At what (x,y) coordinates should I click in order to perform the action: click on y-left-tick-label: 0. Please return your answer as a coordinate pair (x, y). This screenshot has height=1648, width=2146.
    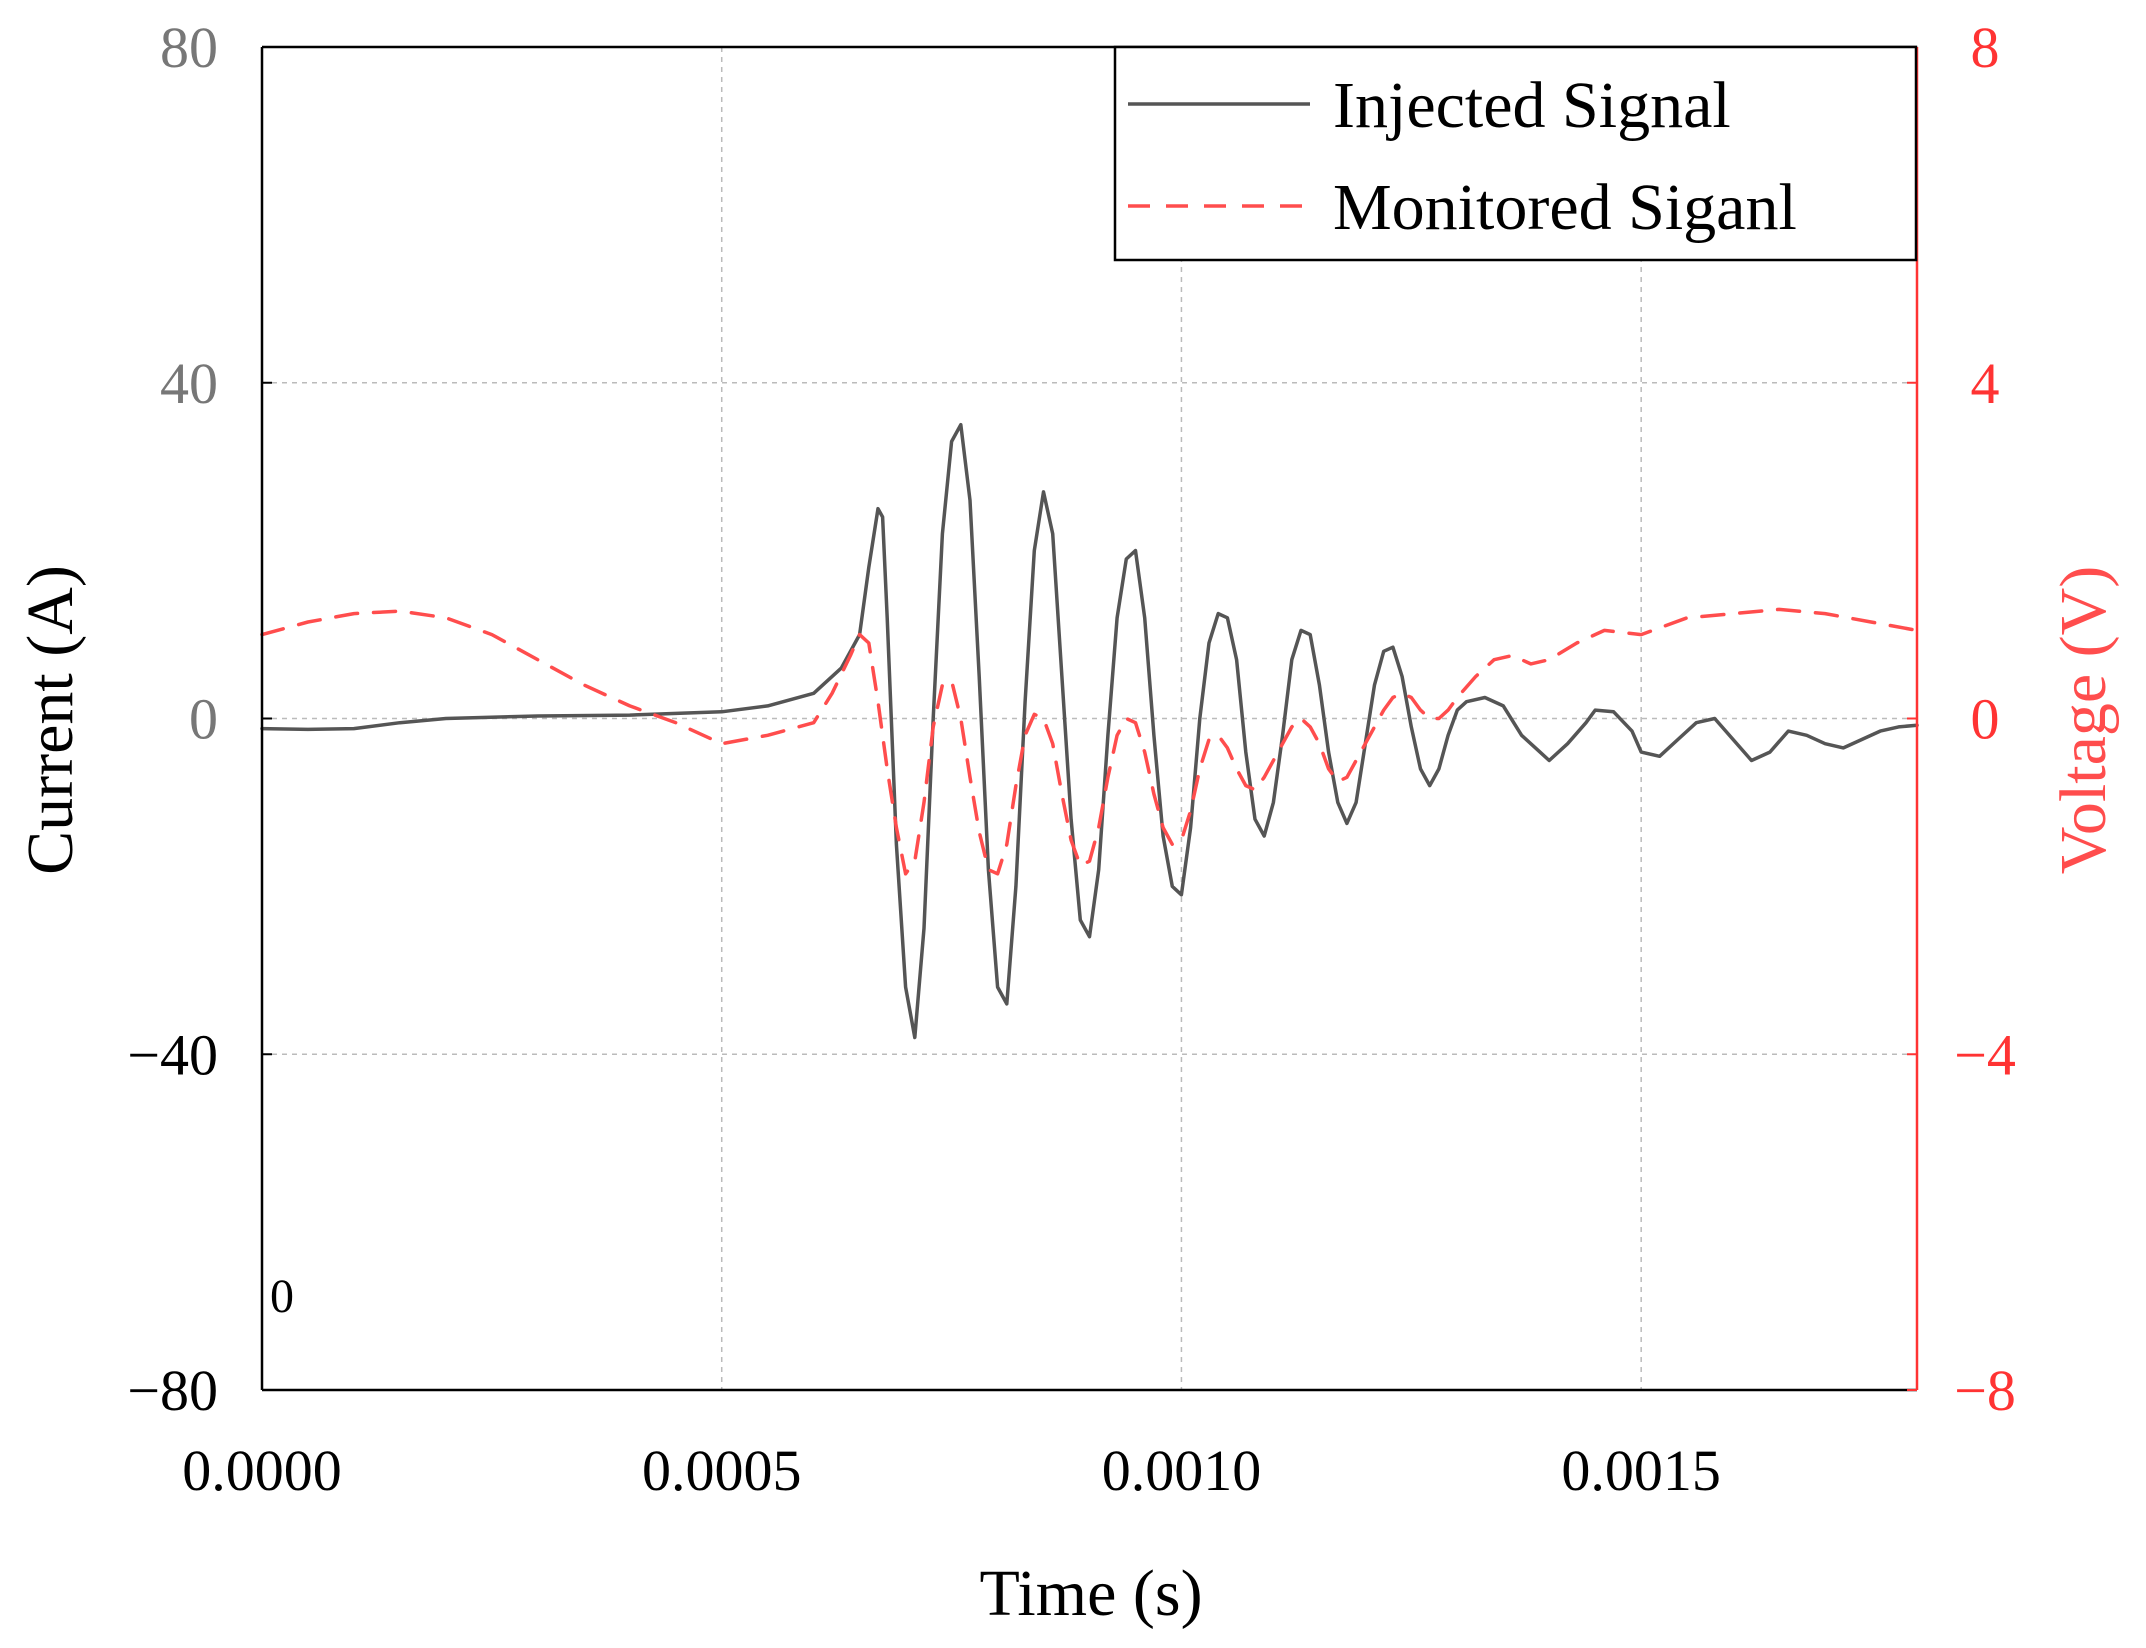
    Looking at the image, I should click on (203, 719).